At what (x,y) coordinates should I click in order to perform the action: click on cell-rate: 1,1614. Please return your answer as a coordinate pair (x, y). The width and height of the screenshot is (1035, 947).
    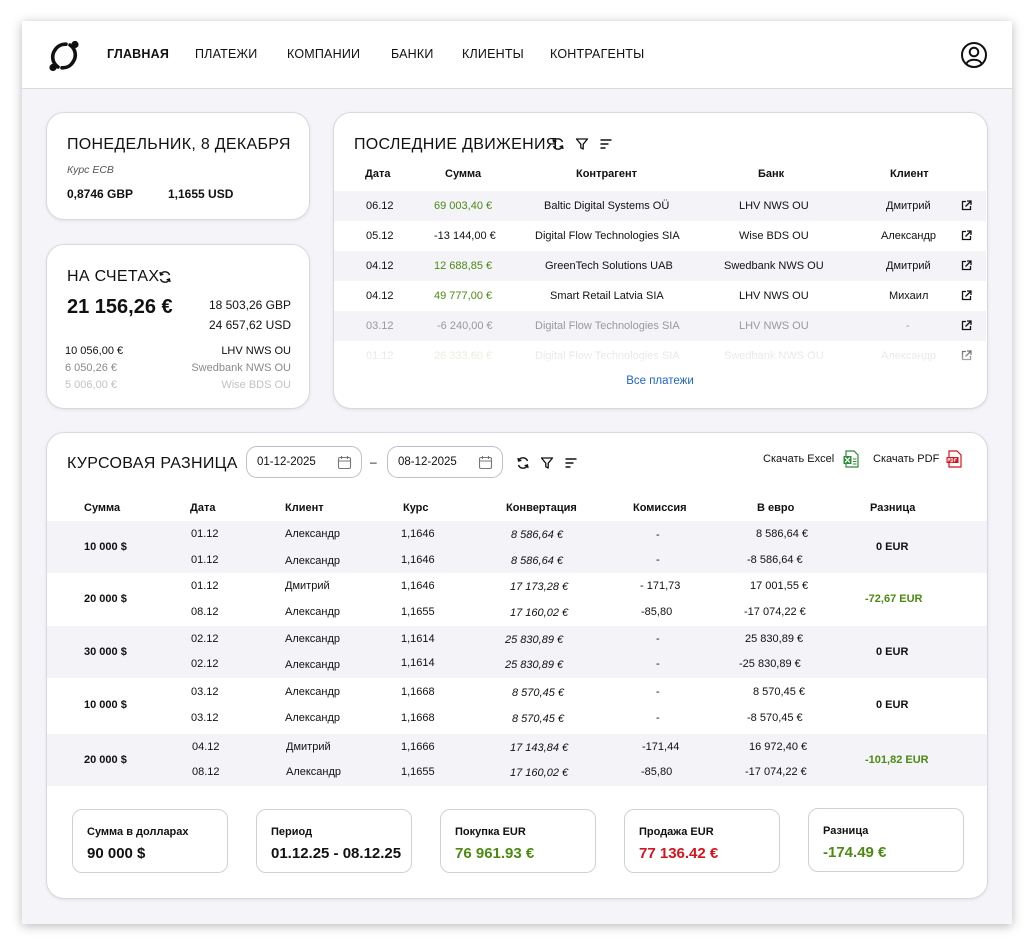
    Looking at the image, I should click on (418, 639).